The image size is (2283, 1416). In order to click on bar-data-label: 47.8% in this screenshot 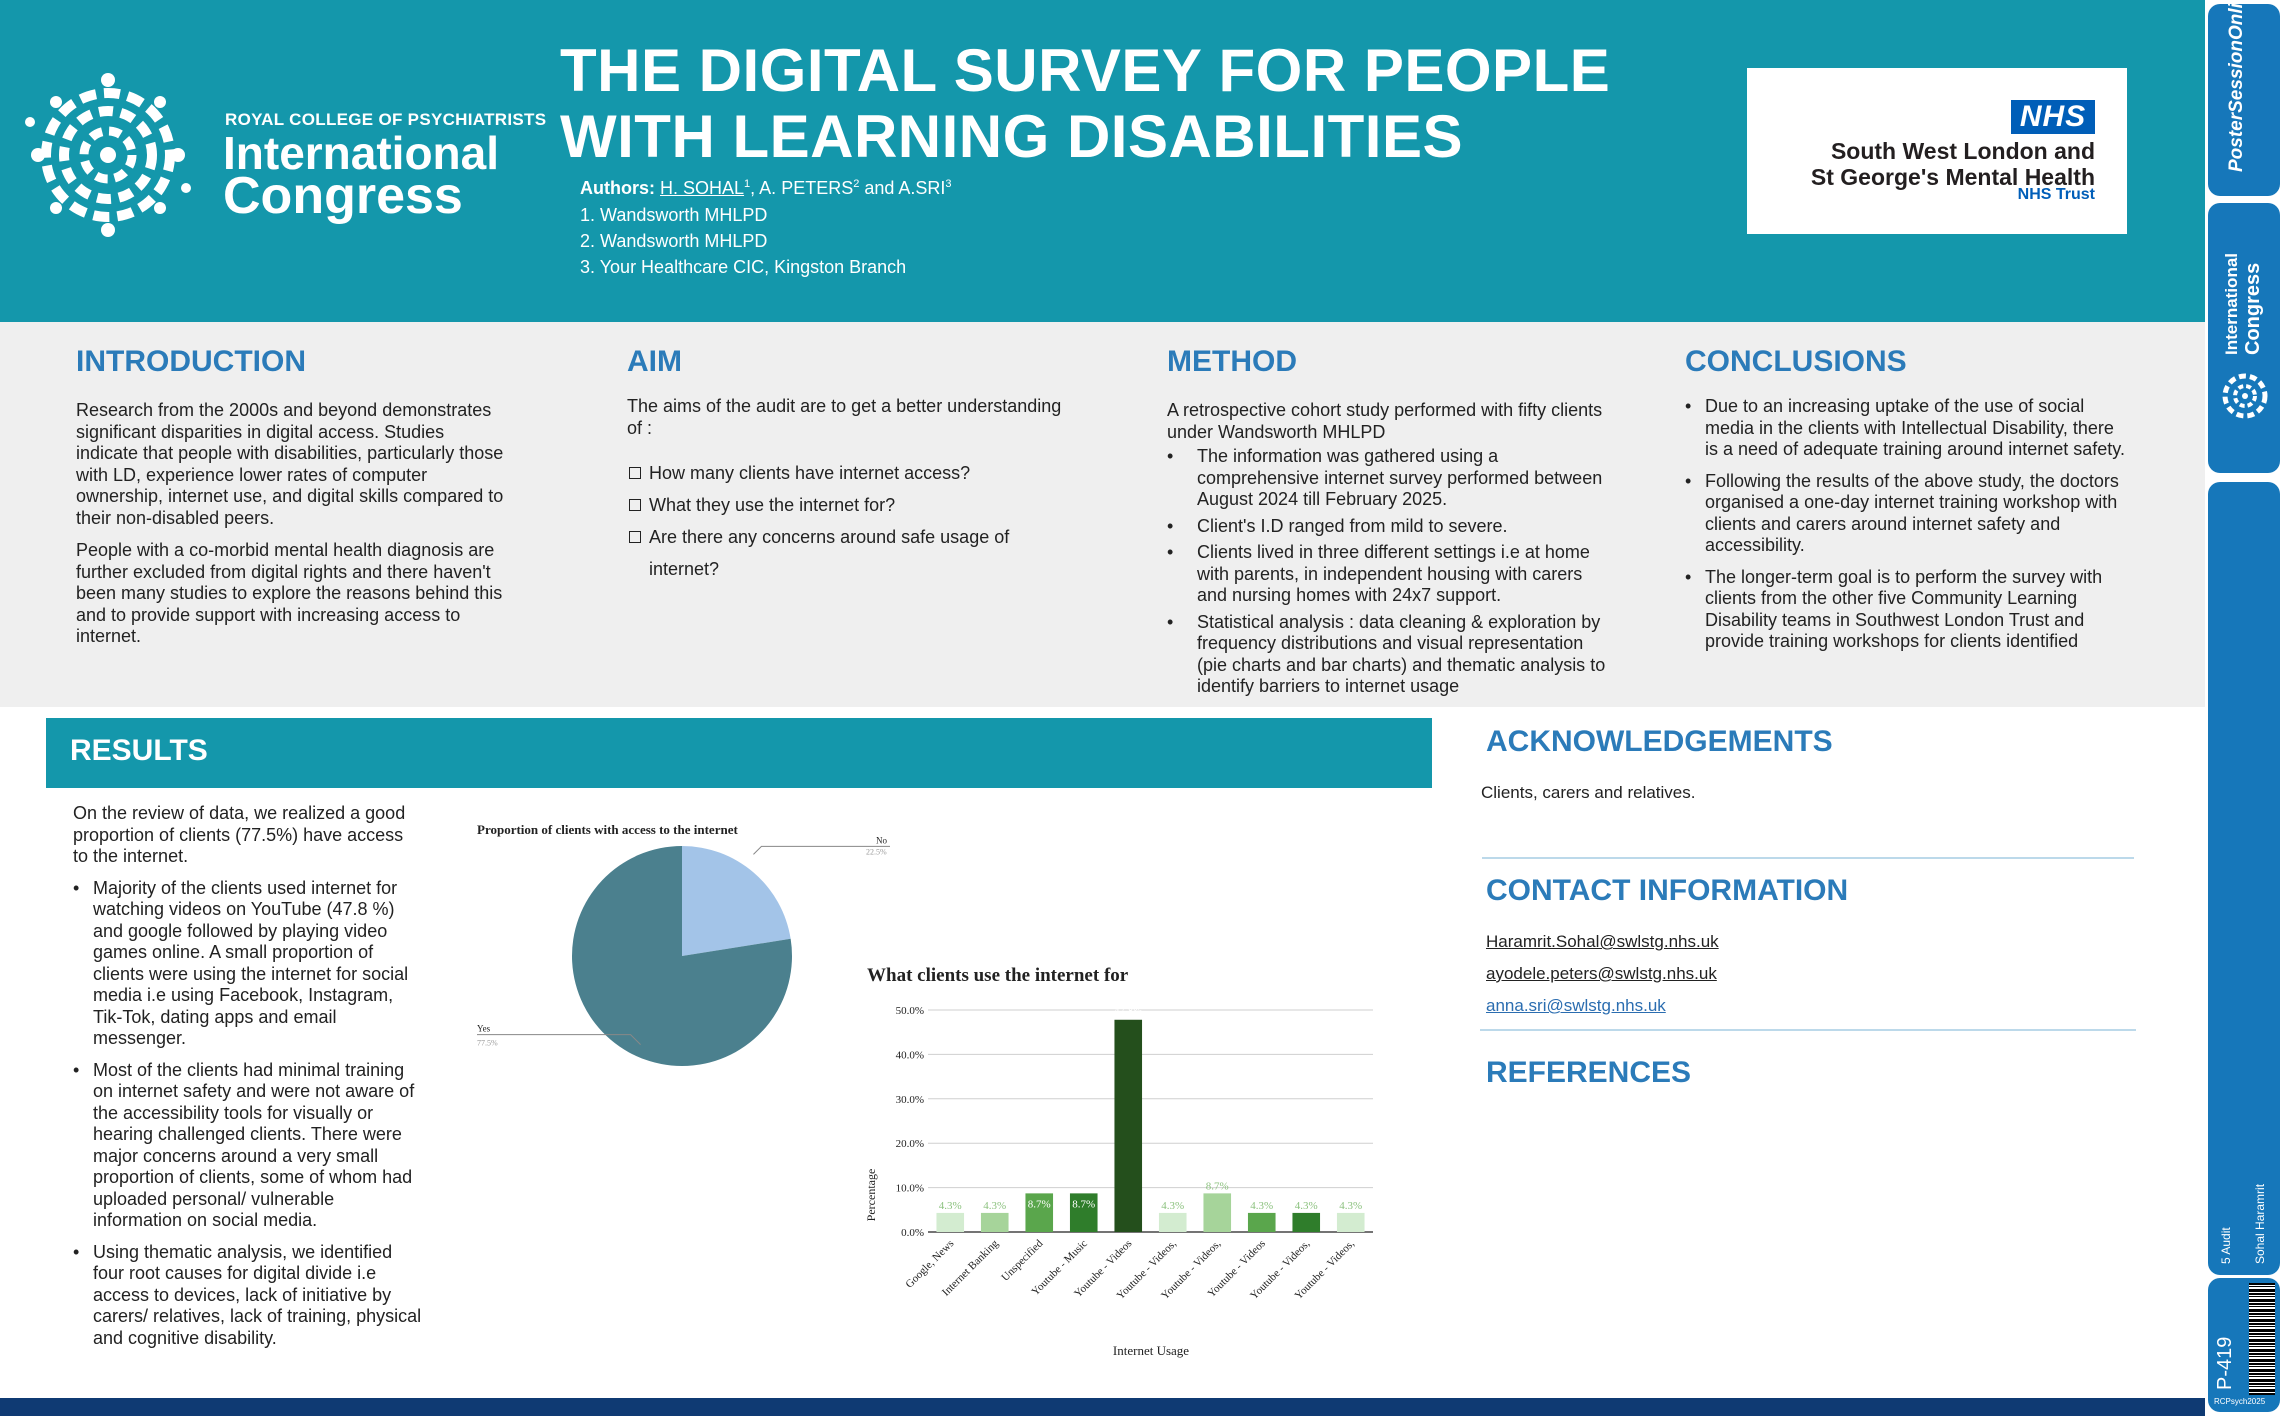, I will do `click(1128, 1011)`.